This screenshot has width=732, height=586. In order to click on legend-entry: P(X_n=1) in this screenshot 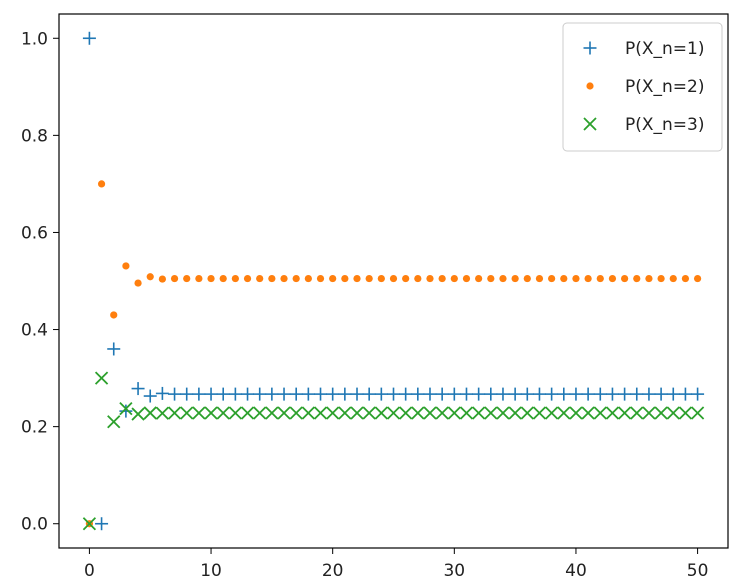, I will do `click(644, 49)`.